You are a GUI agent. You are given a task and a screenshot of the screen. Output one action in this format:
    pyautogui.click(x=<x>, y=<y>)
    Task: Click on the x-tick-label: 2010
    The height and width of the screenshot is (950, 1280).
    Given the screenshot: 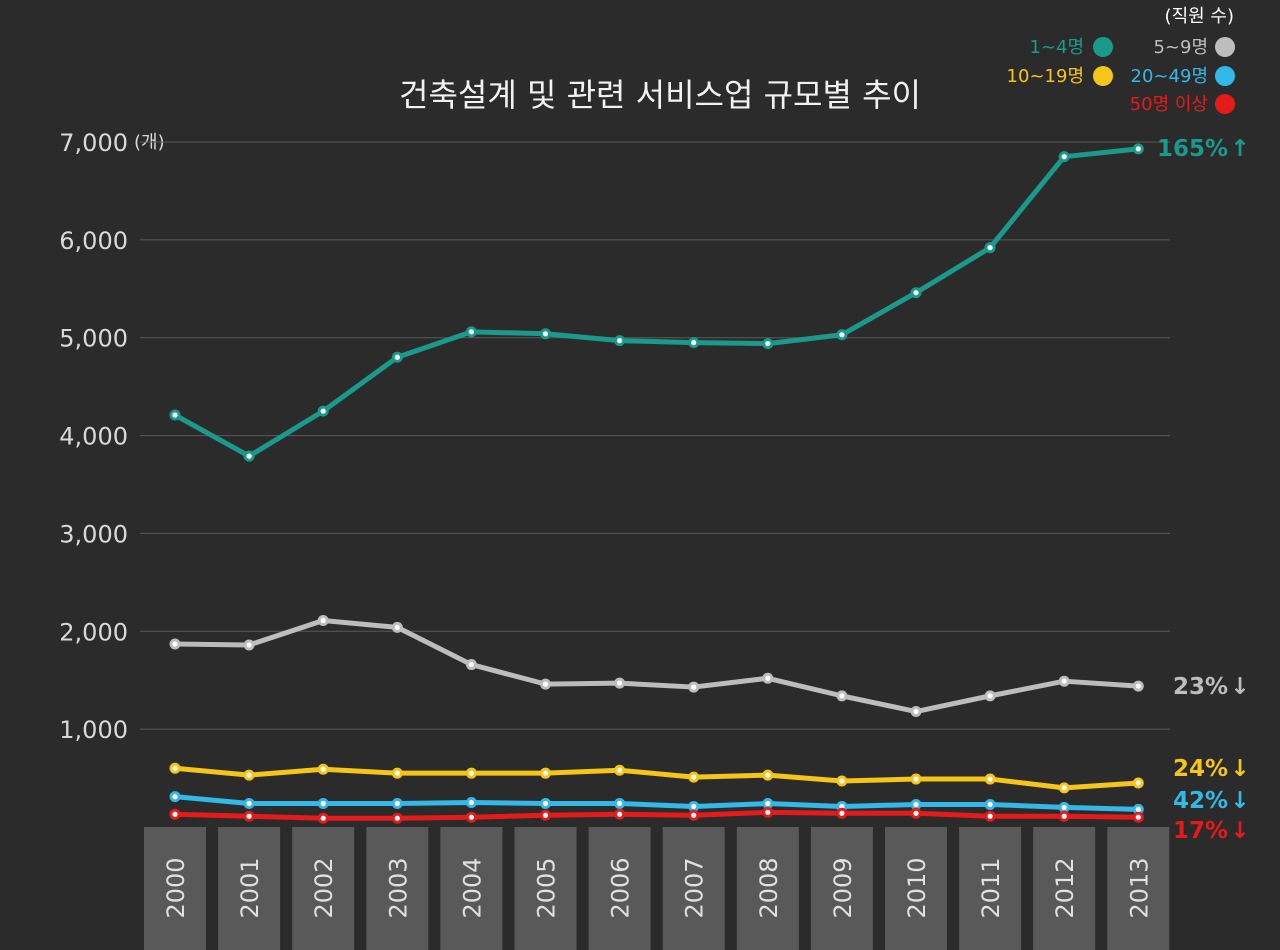 What is the action you would take?
    pyautogui.click(x=917, y=887)
    